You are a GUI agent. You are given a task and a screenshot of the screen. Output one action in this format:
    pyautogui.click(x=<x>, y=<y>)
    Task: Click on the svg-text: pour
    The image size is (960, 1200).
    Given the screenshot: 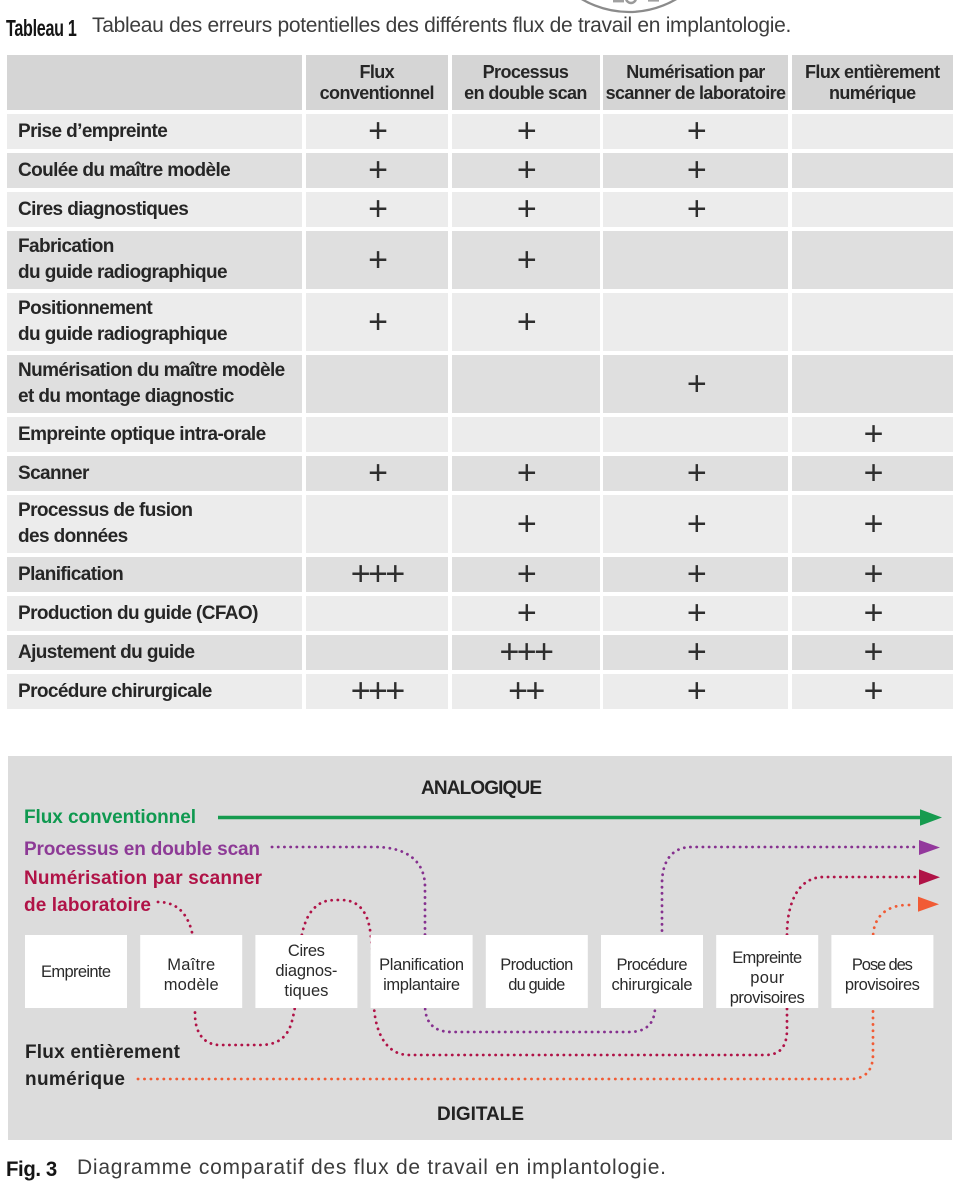 What is the action you would take?
    pyautogui.click(x=767, y=978)
    